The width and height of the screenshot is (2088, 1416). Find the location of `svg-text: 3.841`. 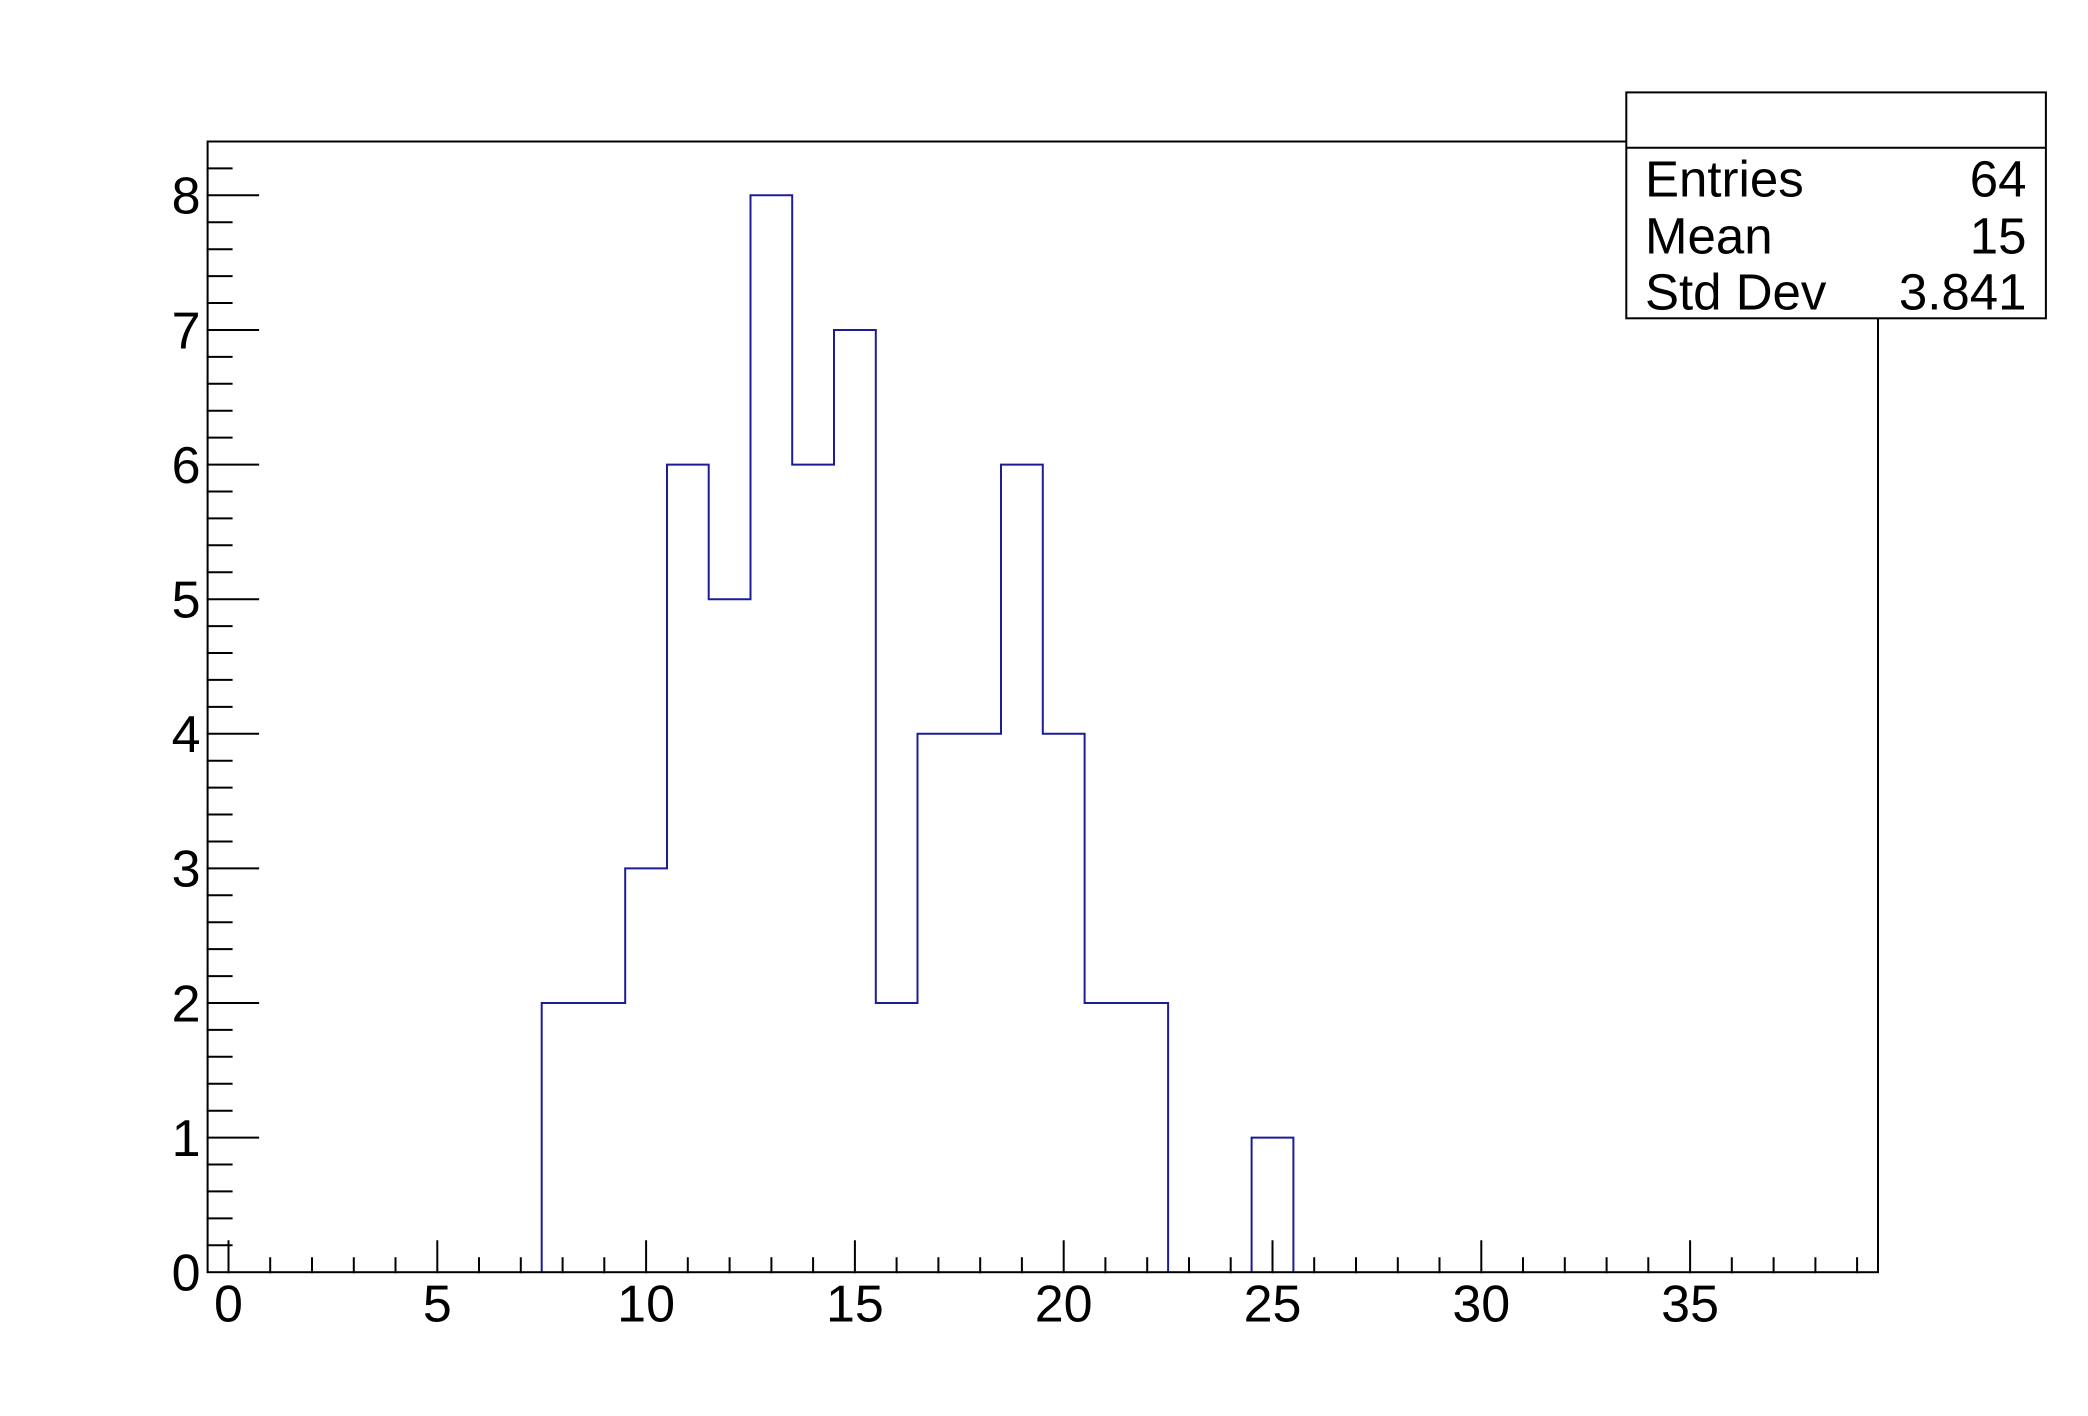

svg-text: 3.841 is located at coordinates (1963, 292).